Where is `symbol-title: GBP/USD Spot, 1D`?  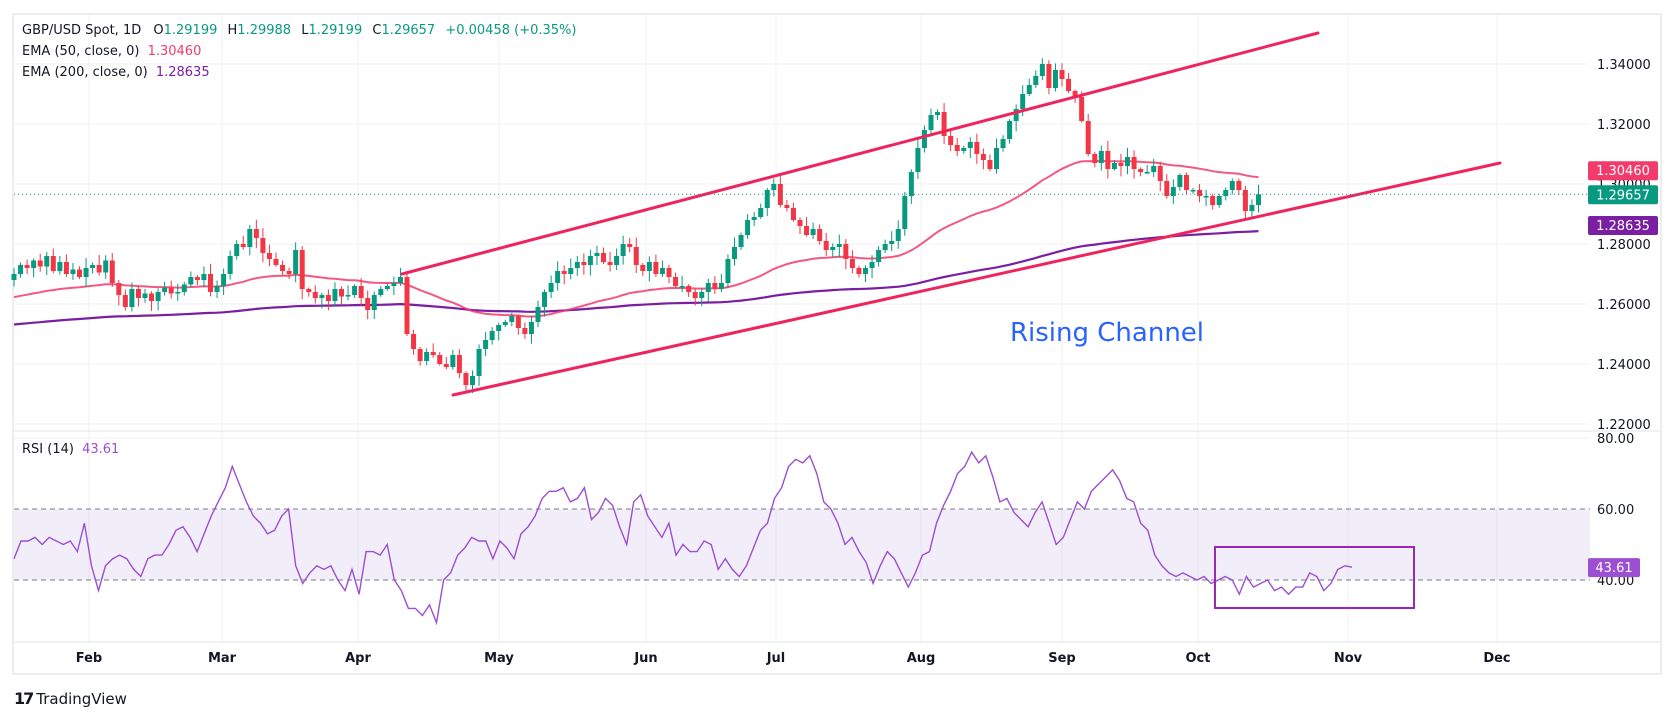
symbol-title: GBP/USD Spot, 1D is located at coordinates (82, 30).